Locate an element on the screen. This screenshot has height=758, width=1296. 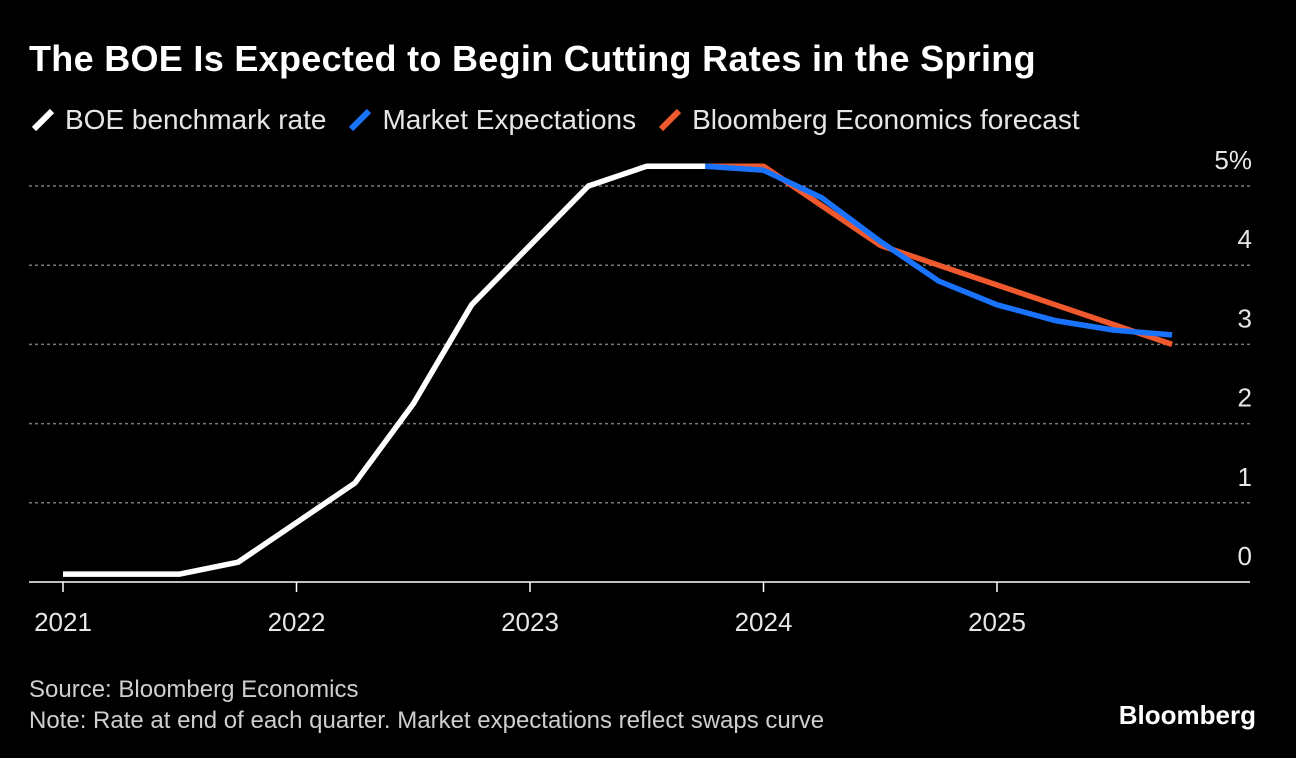
y-axis-labels: 0 1 2 3 4 5% is located at coordinates (1233, 358).